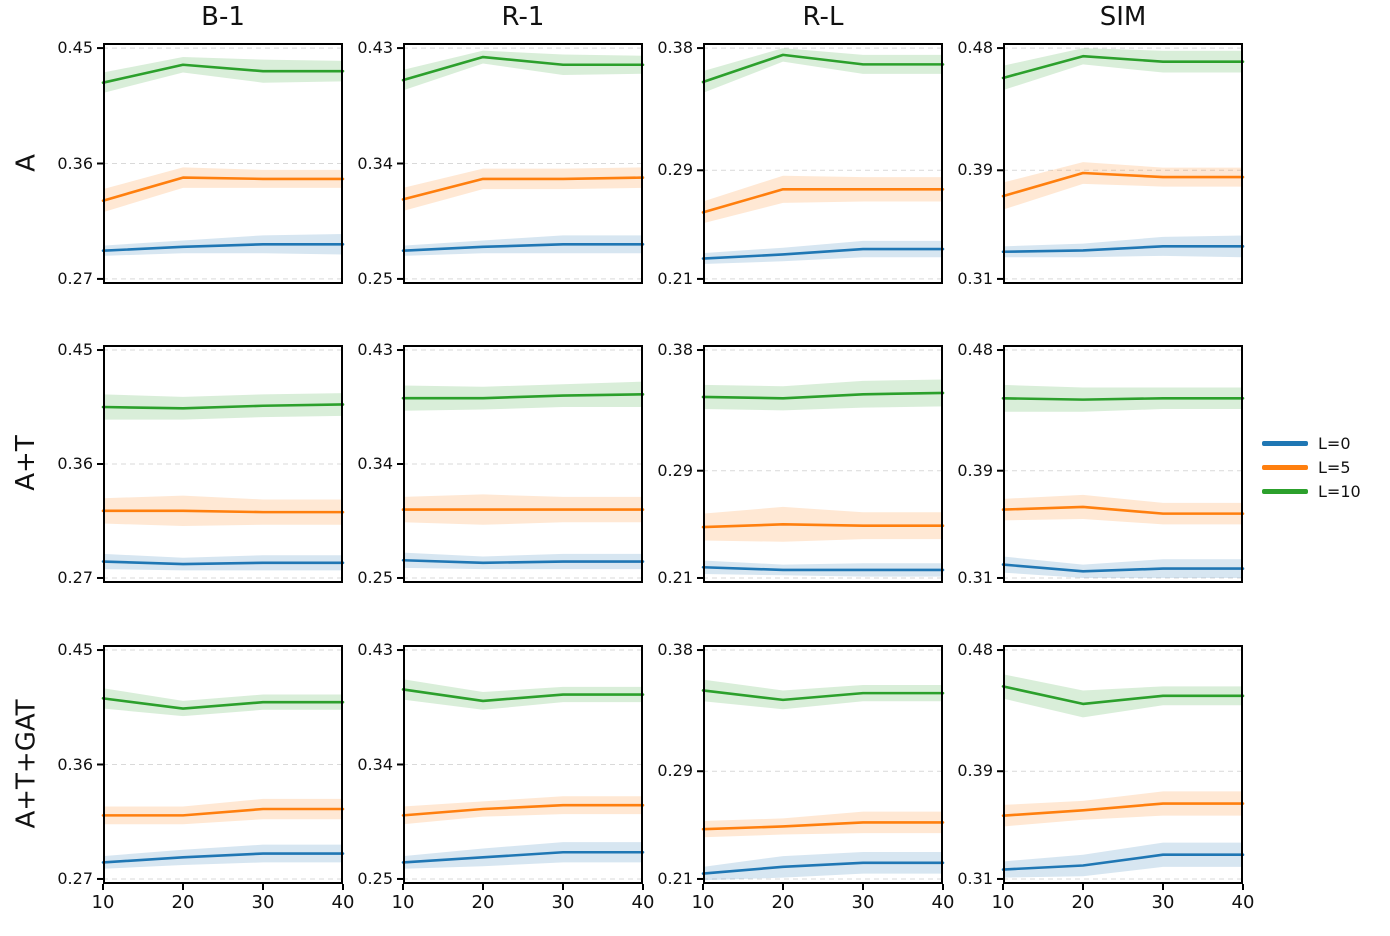 The image size is (1390, 936). Describe the element at coordinates (223, 17) in the screenshot. I see `column-title-B-1: B-1` at that location.